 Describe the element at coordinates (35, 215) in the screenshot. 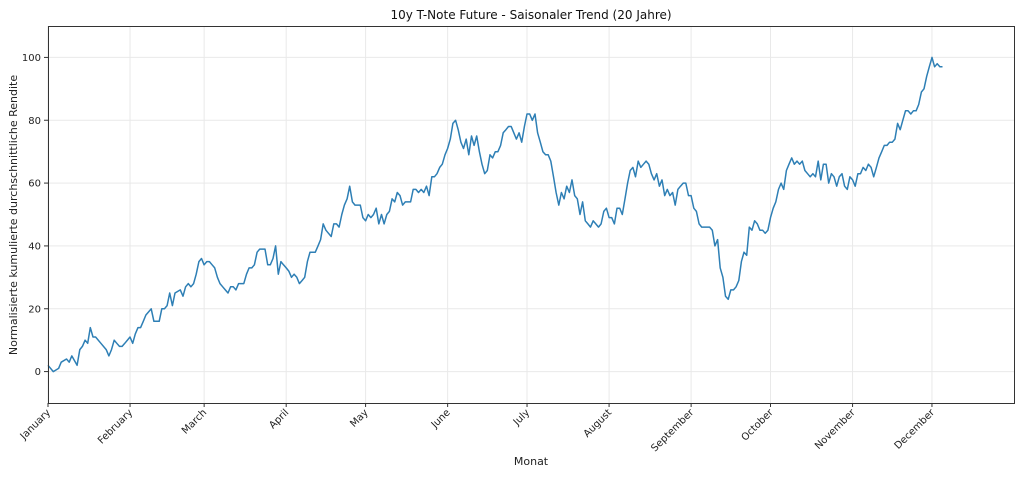

I see `y-axis-ticks: 0 20 40 60 80 100` at that location.